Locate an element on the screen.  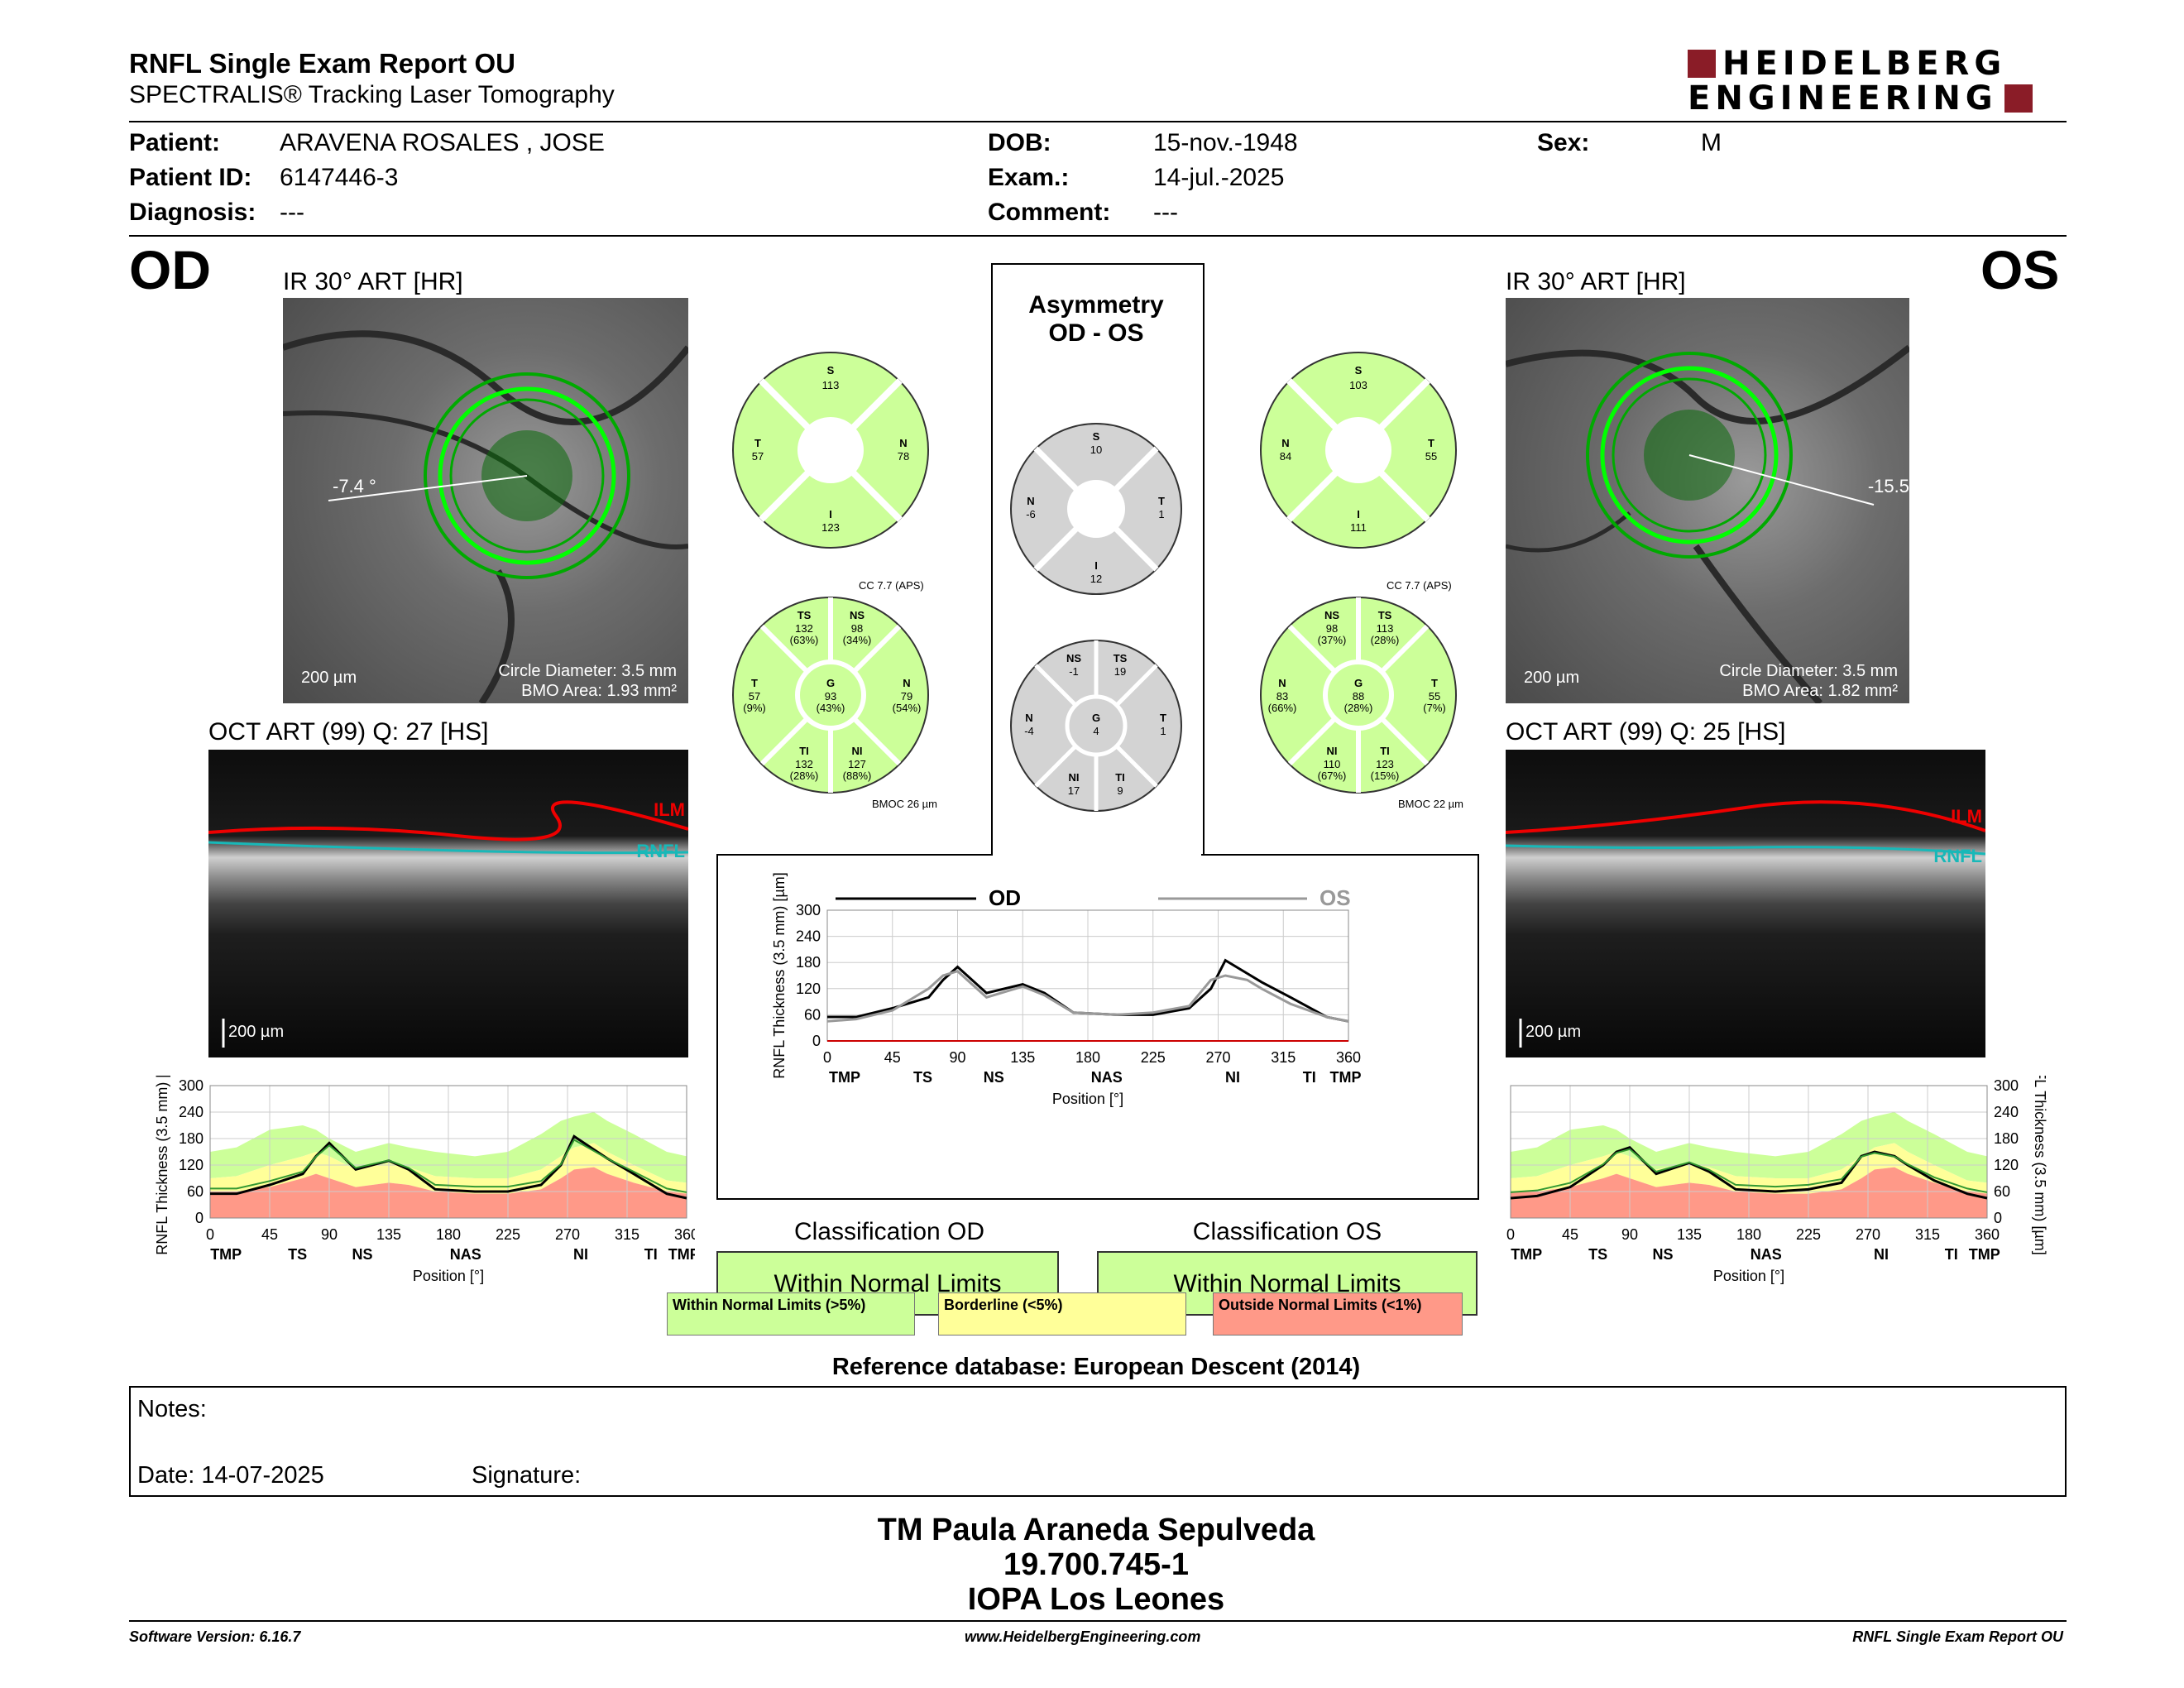
asym-quadrant-wheel: S10 N-6 T1 I12 is located at coordinates (1096, 509).